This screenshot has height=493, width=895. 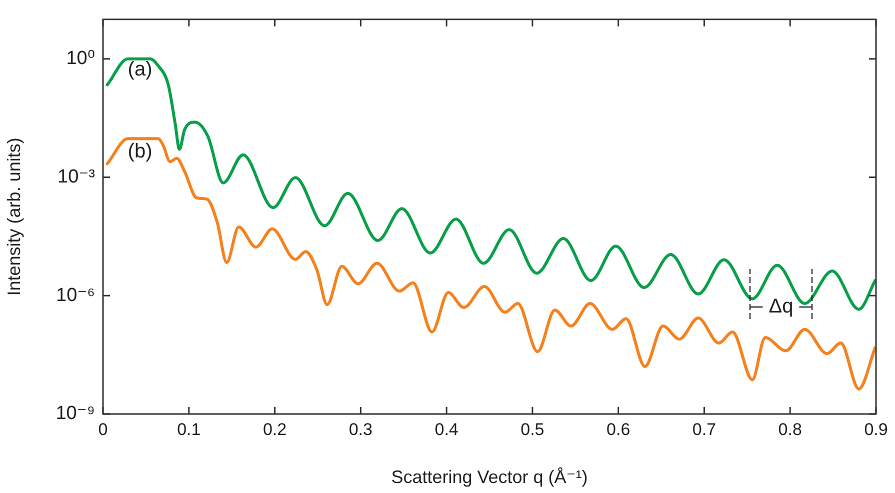 I want to click on y-axis-title: Intensity (arb. units), so click(x=14, y=217).